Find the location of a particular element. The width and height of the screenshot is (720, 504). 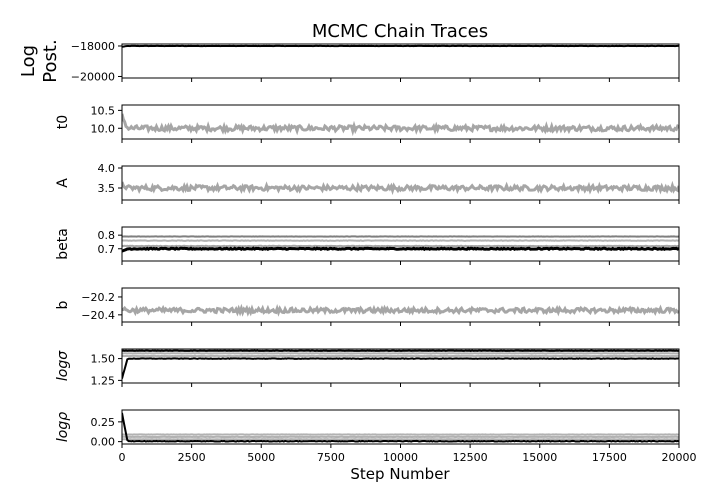

y-tick-label: 10.0 is located at coordinates (103, 128).